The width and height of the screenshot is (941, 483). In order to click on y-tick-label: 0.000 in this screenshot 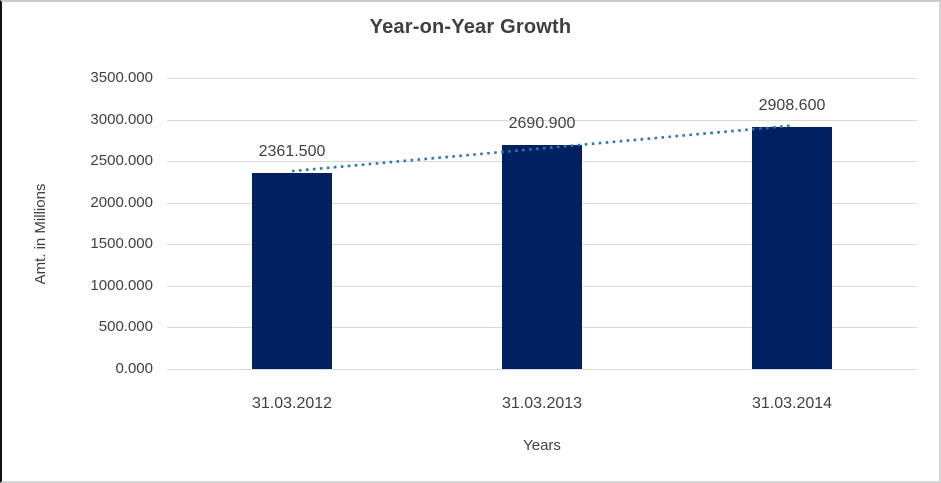, I will do `click(134, 368)`.